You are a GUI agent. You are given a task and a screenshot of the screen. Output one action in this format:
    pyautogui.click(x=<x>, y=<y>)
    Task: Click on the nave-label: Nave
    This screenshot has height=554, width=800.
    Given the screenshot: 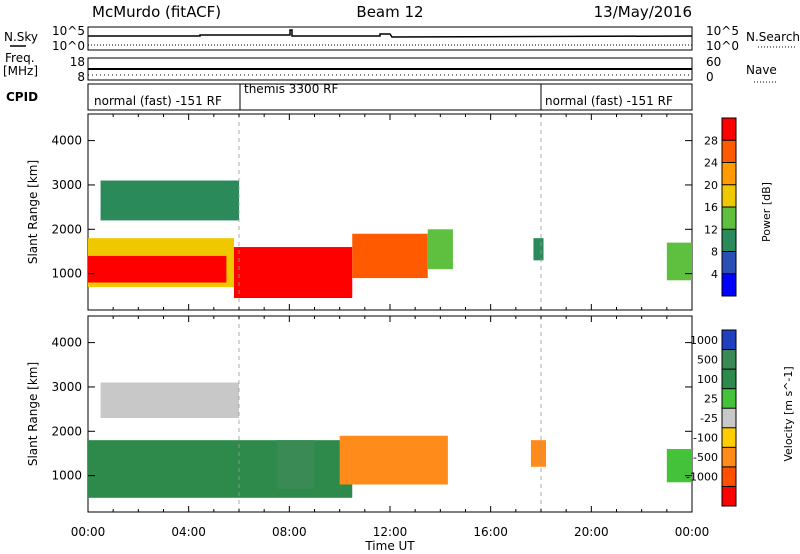 What is the action you would take?
    pyautogui.click(x=761, y=70)
    